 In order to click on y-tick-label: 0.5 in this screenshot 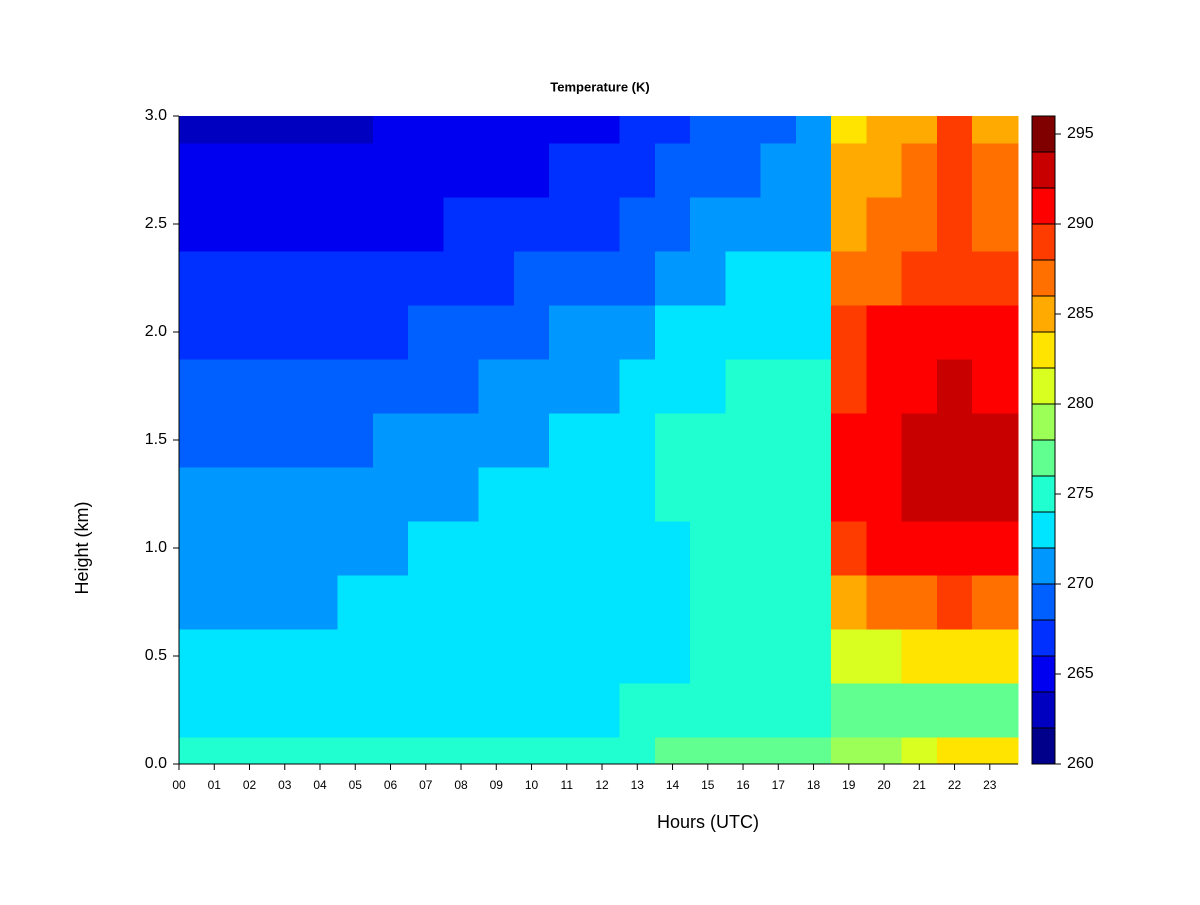, I will do `click(156, 655)`.